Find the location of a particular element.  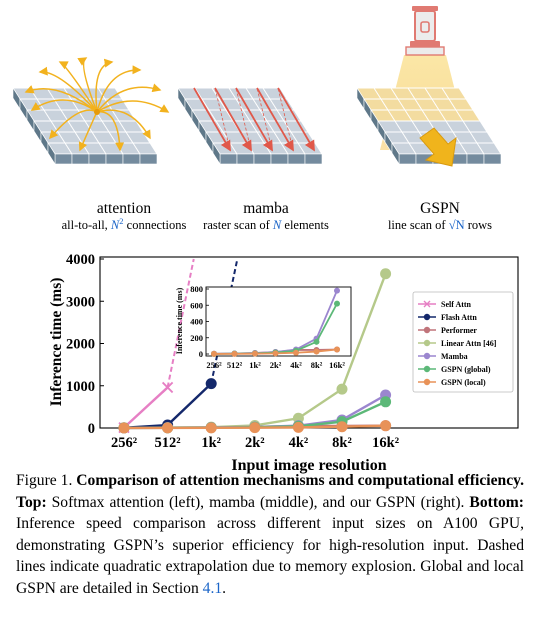

inset-x-tick-label: 8k² is located at coordinates (317, 365).